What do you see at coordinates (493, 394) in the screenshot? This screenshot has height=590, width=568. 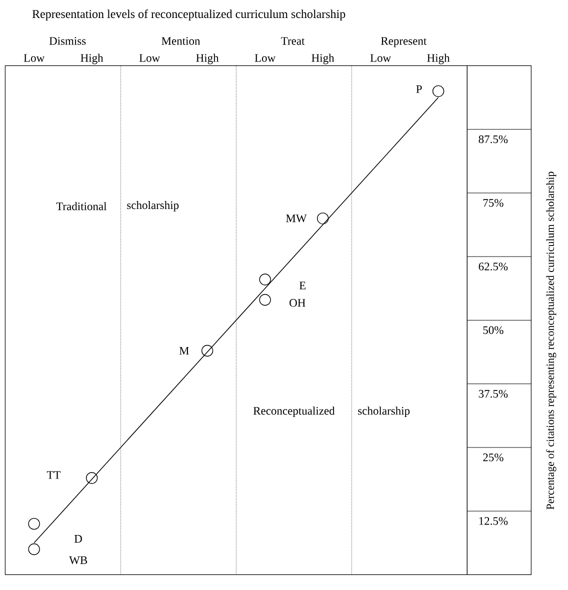 I see `y-tick-label: 37.5%` at bounding box center [493, 394].